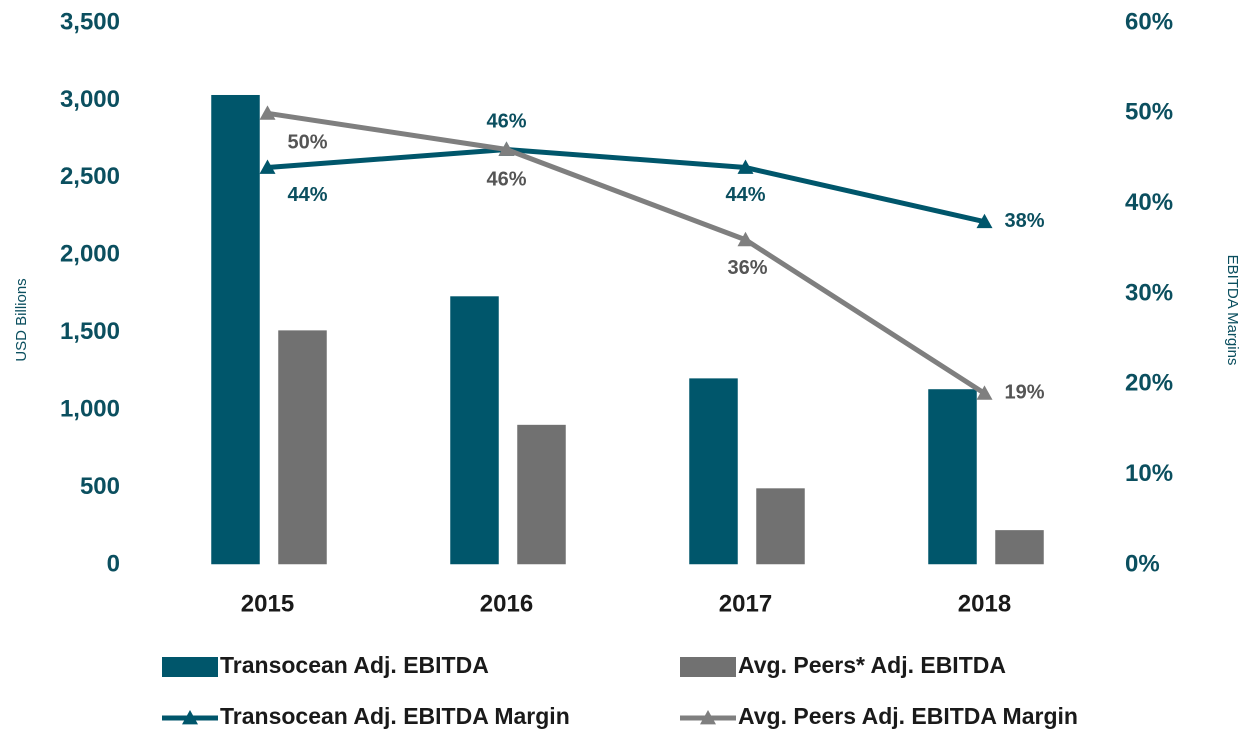 The height and width of the screenshot is (735, 1247). What do you see at coordinates (90, 21) in the screenshot?
I see `y-tick-label: 3,500` at bounding box center [90, 21].